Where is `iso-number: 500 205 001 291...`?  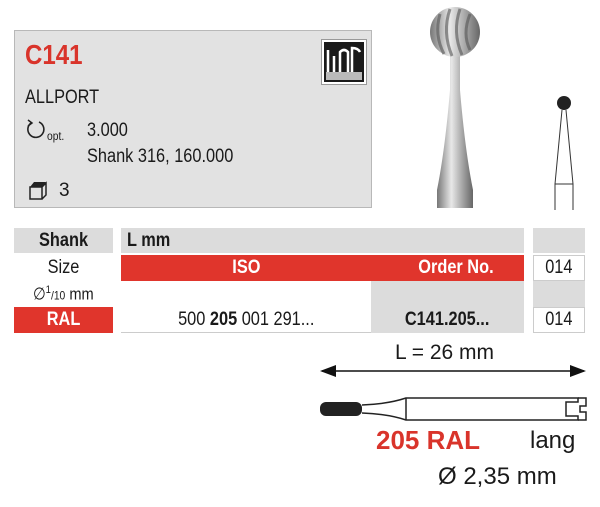 iso-number: 500 205 001 291... is located at coordinates (246, 320).